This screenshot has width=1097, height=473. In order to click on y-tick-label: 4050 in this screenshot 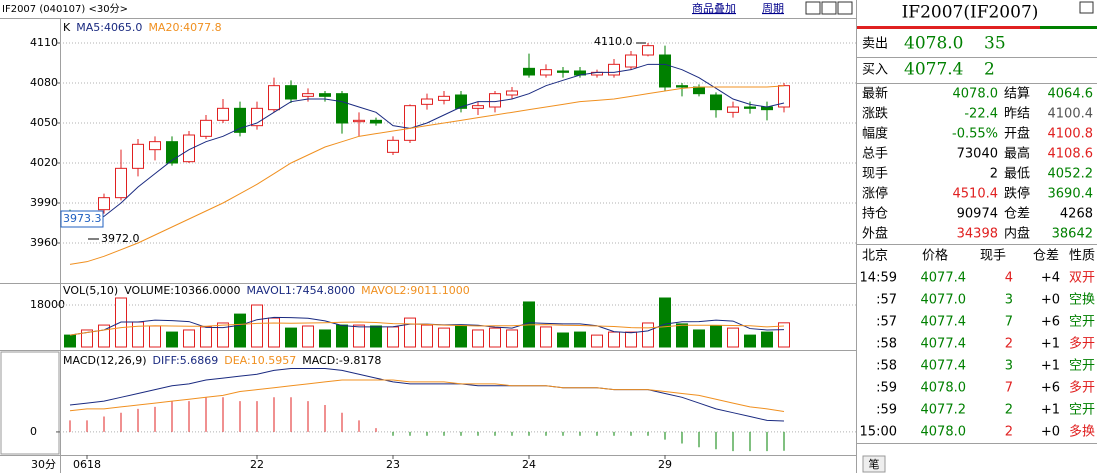, I will do `click(44, 122)`.